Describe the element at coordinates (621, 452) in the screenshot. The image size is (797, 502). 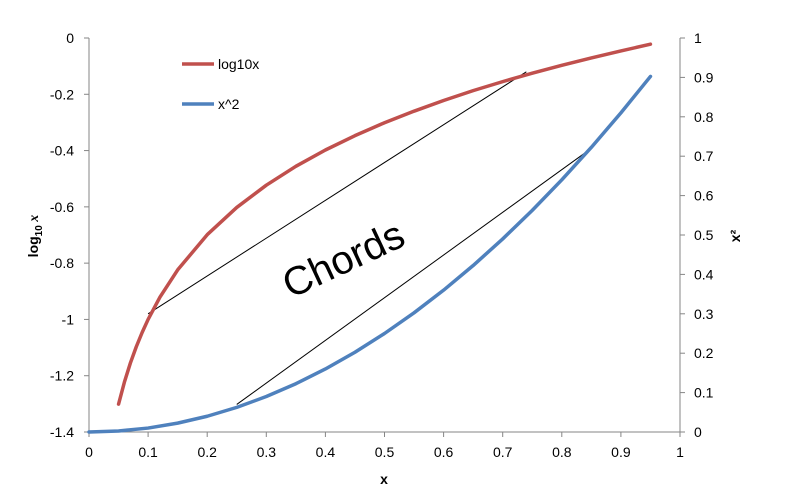
I see `x-tick-label: 0.9` at that location.